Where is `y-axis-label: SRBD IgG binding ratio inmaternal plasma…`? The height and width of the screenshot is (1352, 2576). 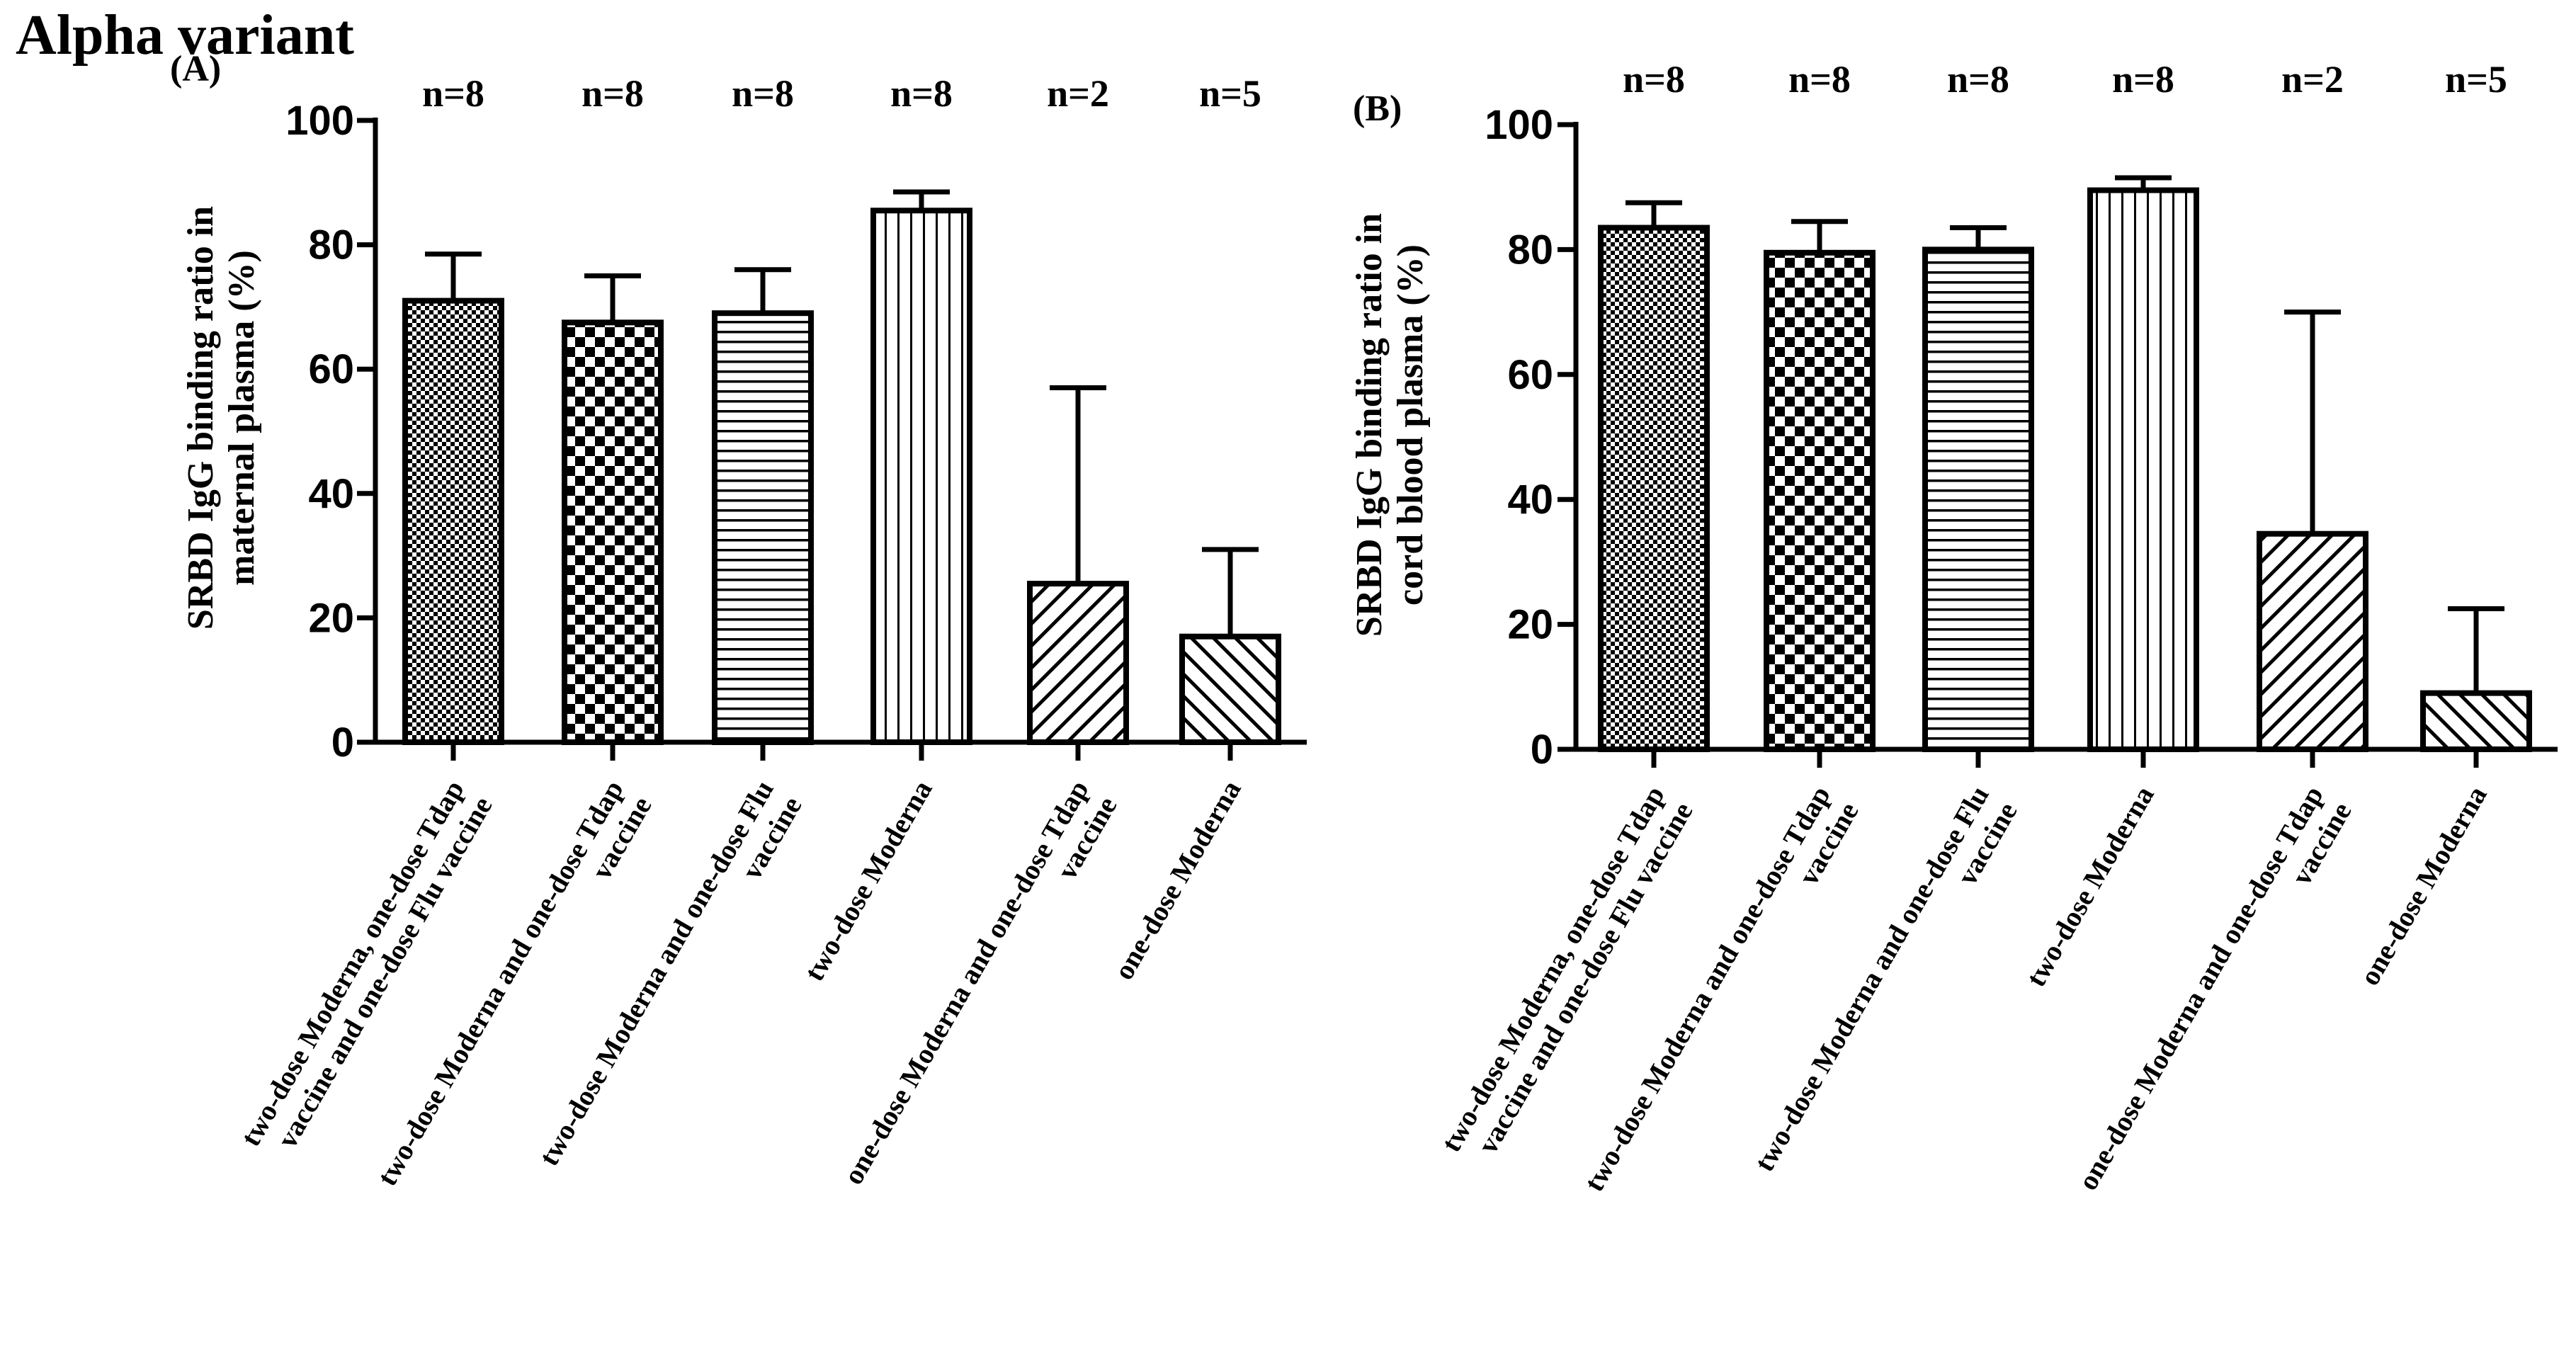 y-axis-label: SRBD IgG binding ratio inmaternal plasma… is located at coordinates (221, 418).